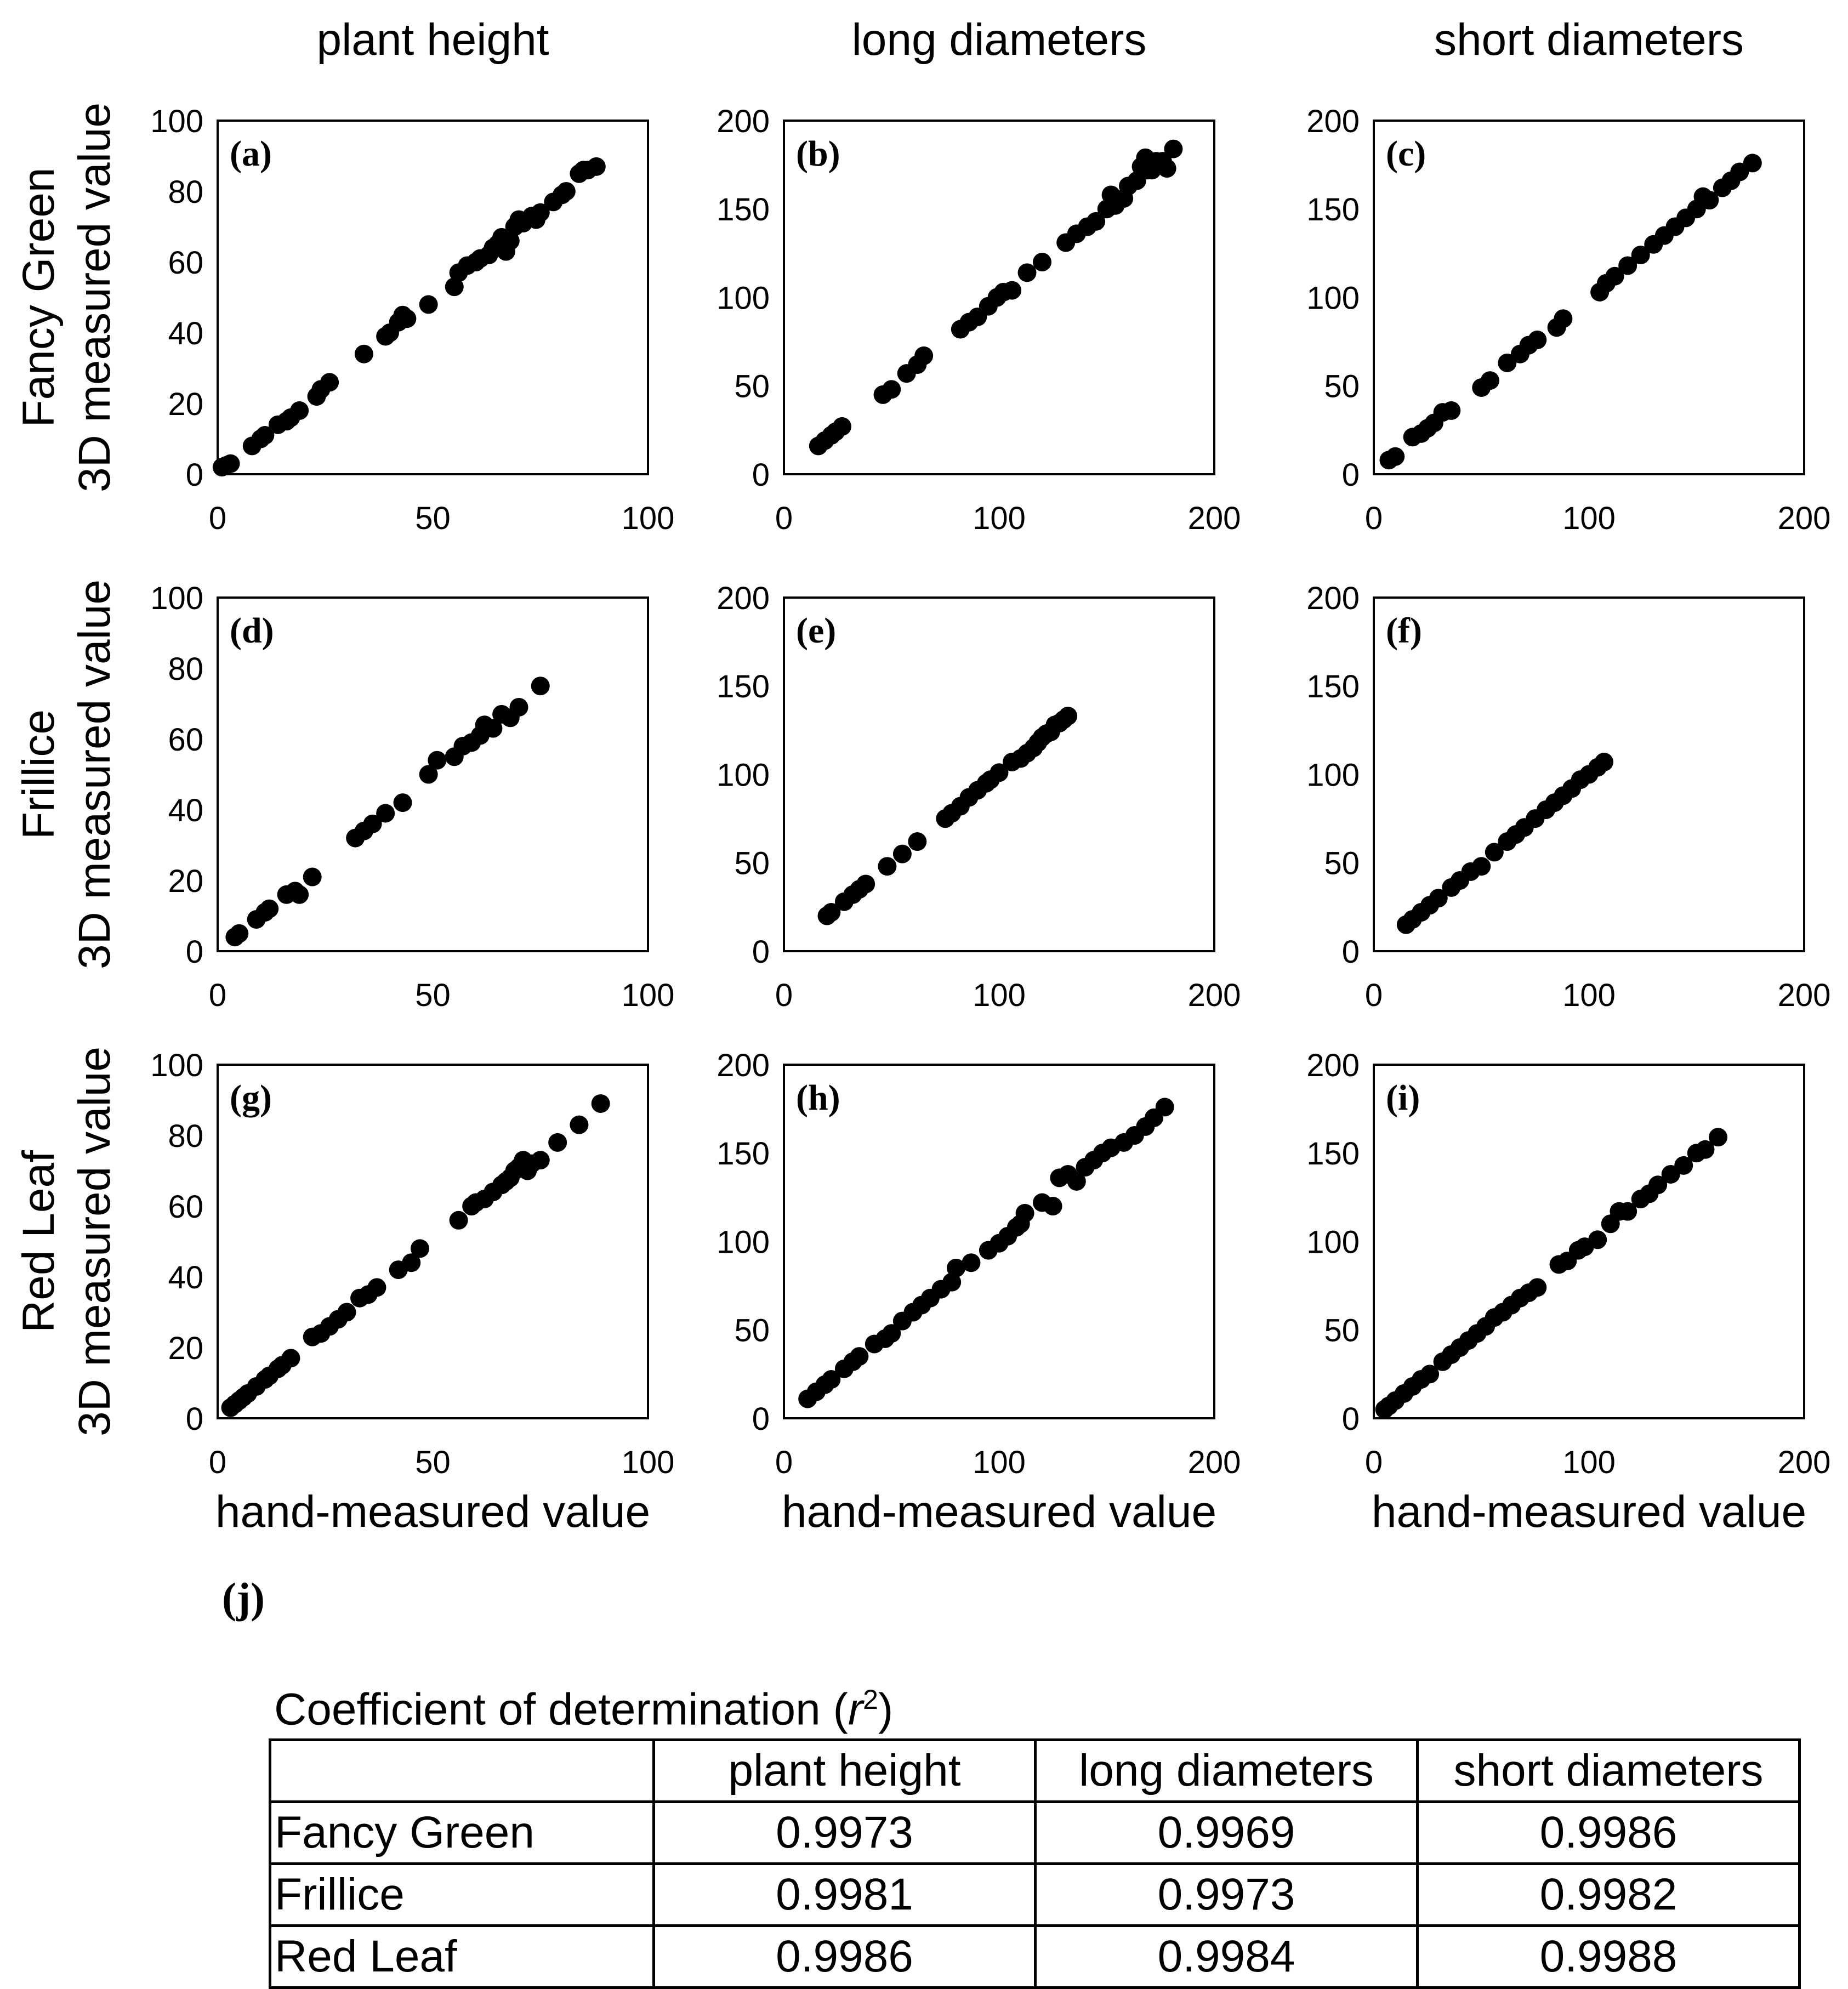  I want to click on row-title: Red Leaf, so click(39, 1241).